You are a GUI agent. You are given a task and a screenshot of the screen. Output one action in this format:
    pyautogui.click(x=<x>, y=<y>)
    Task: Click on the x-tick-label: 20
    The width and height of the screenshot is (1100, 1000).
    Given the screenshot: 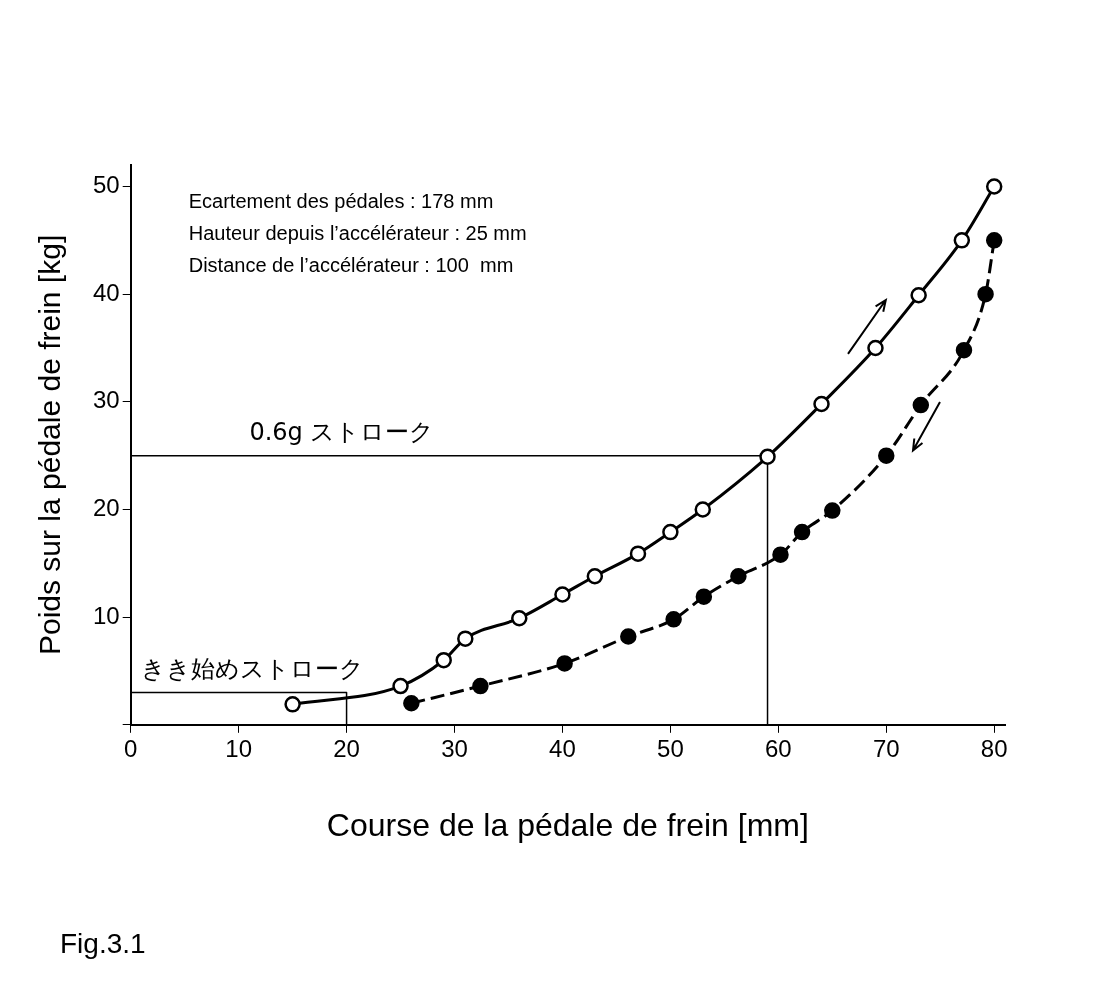 What is the action you would take?
    pyautogui.click(x=346, y=748)
    